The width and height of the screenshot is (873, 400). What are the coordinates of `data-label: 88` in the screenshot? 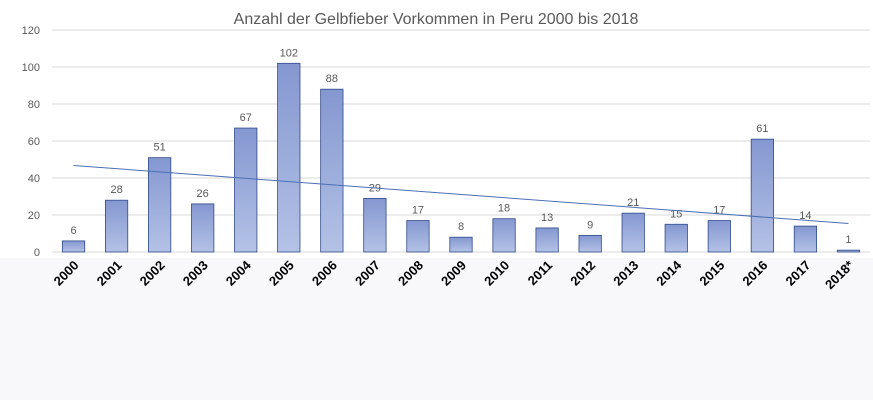 It's located at (332, 79).